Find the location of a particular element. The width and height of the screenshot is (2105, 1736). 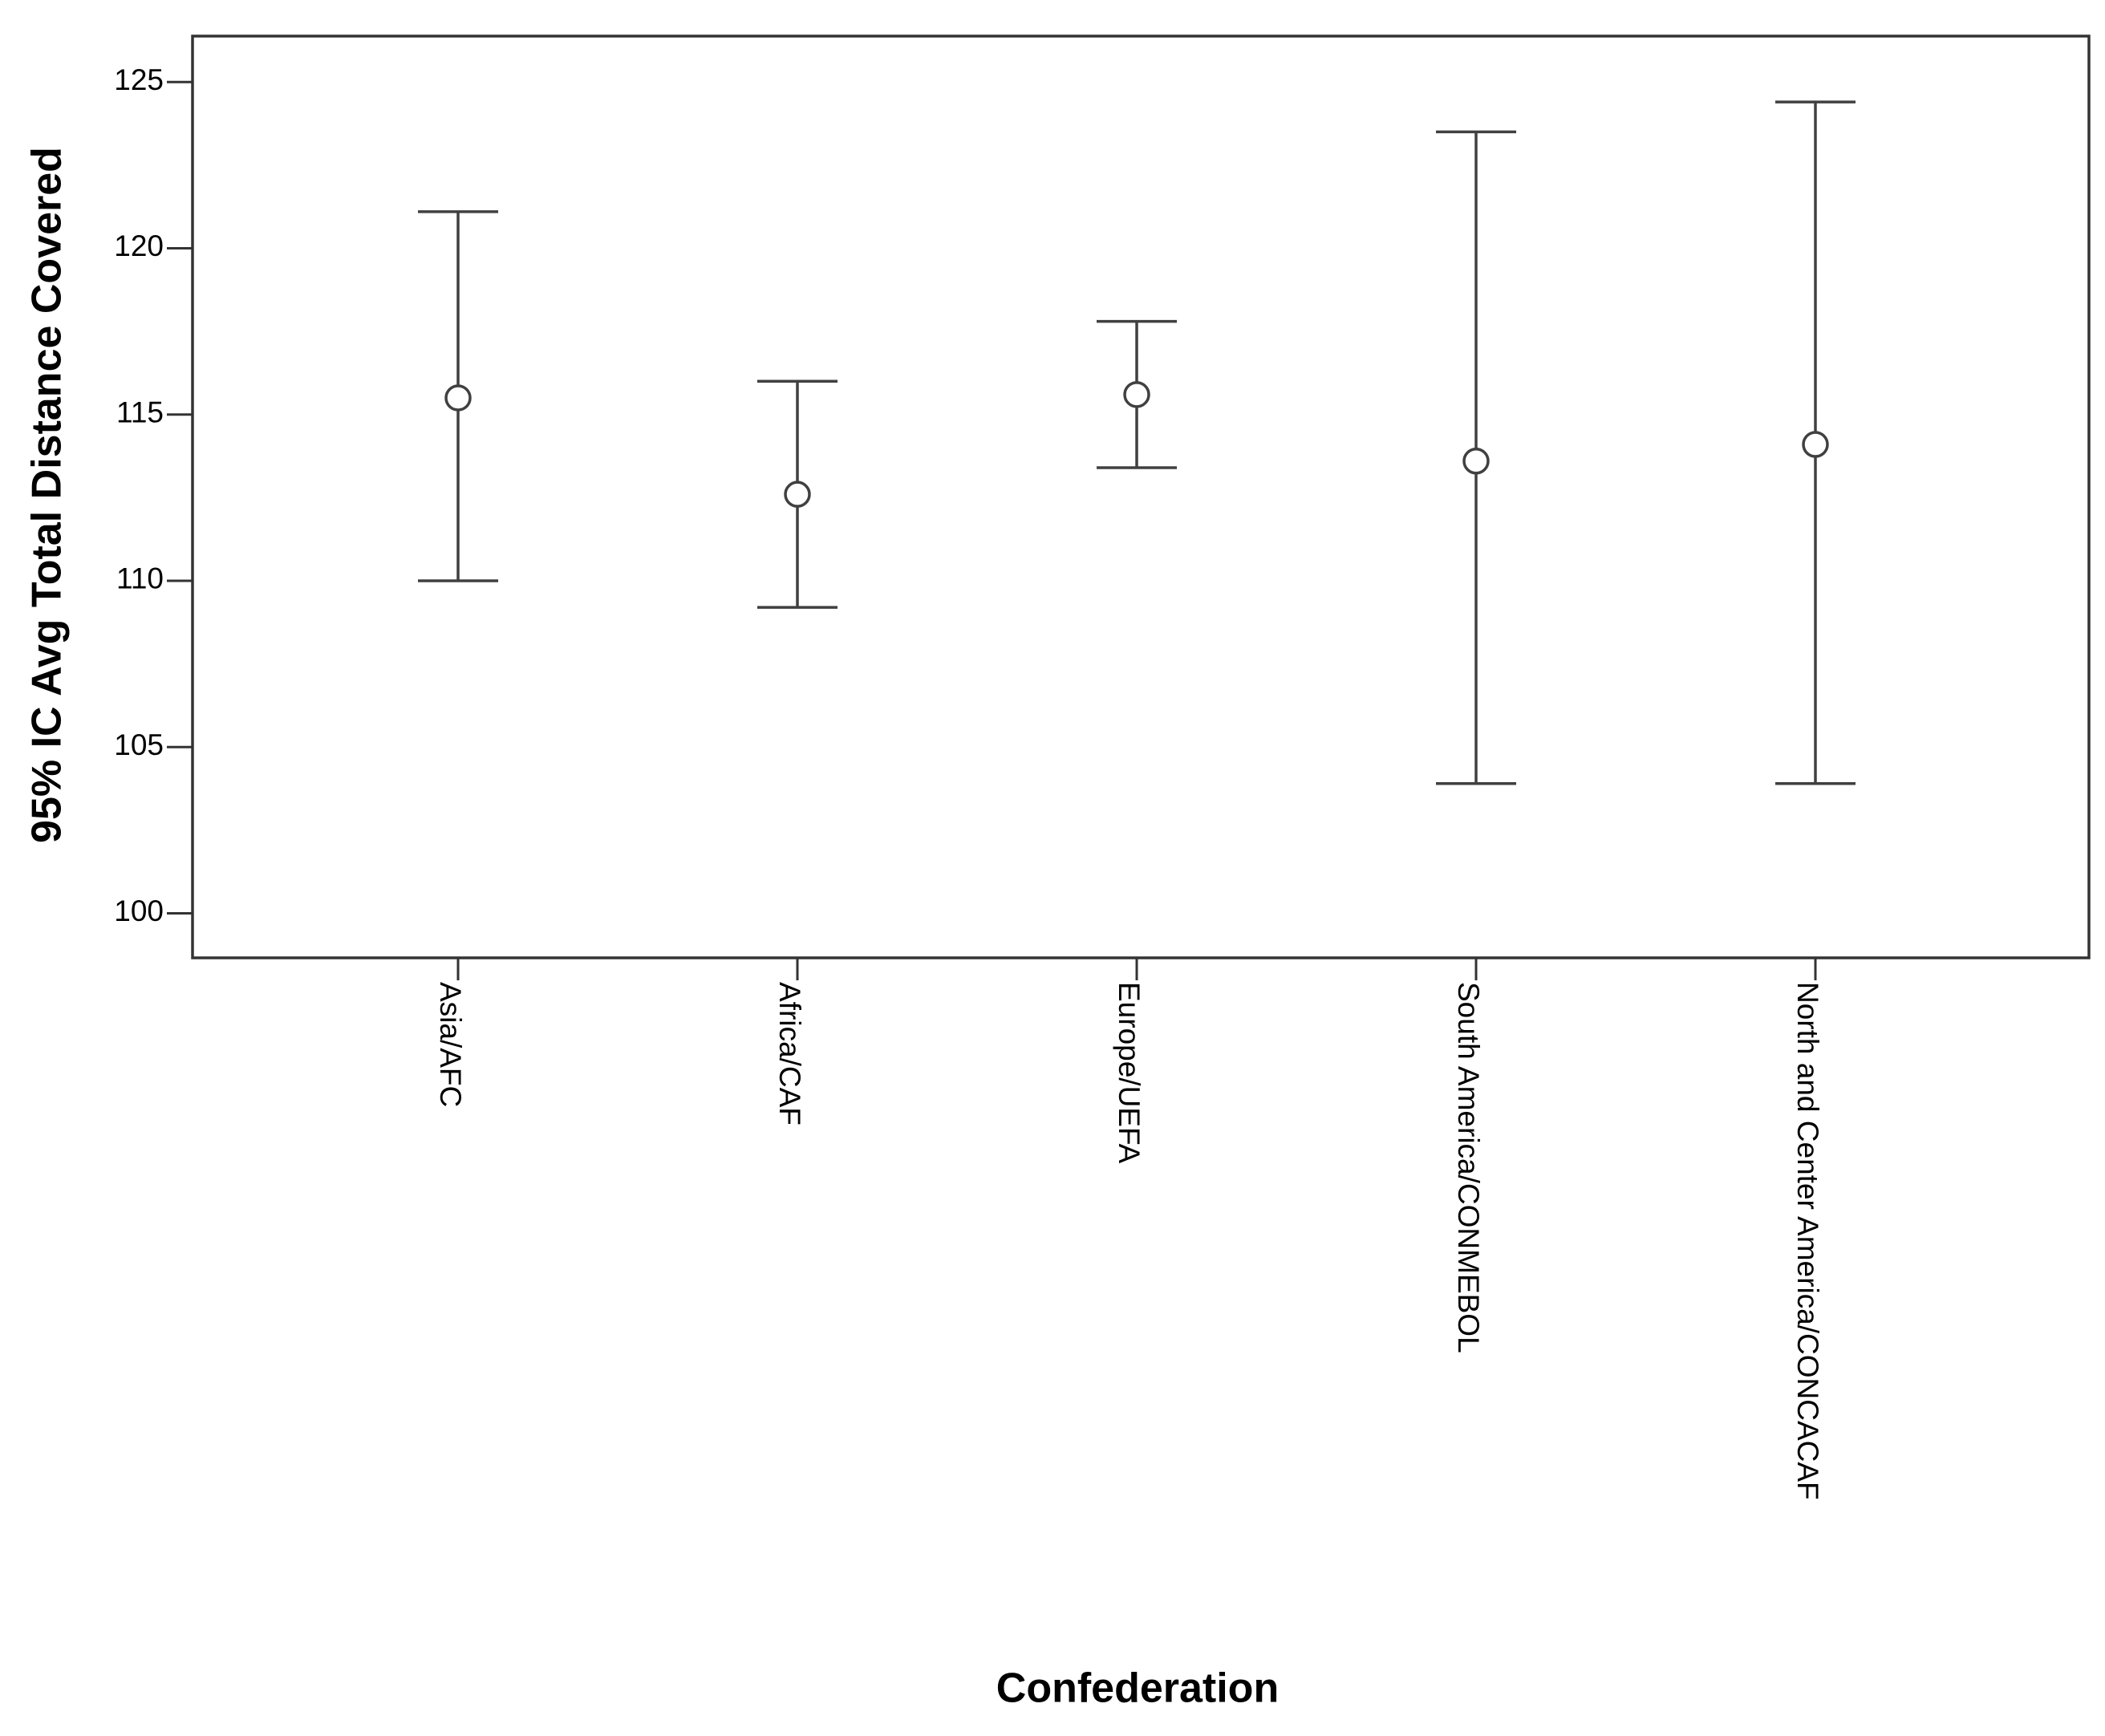

y-tick-label: 125 is located at coordinates (139, 80).